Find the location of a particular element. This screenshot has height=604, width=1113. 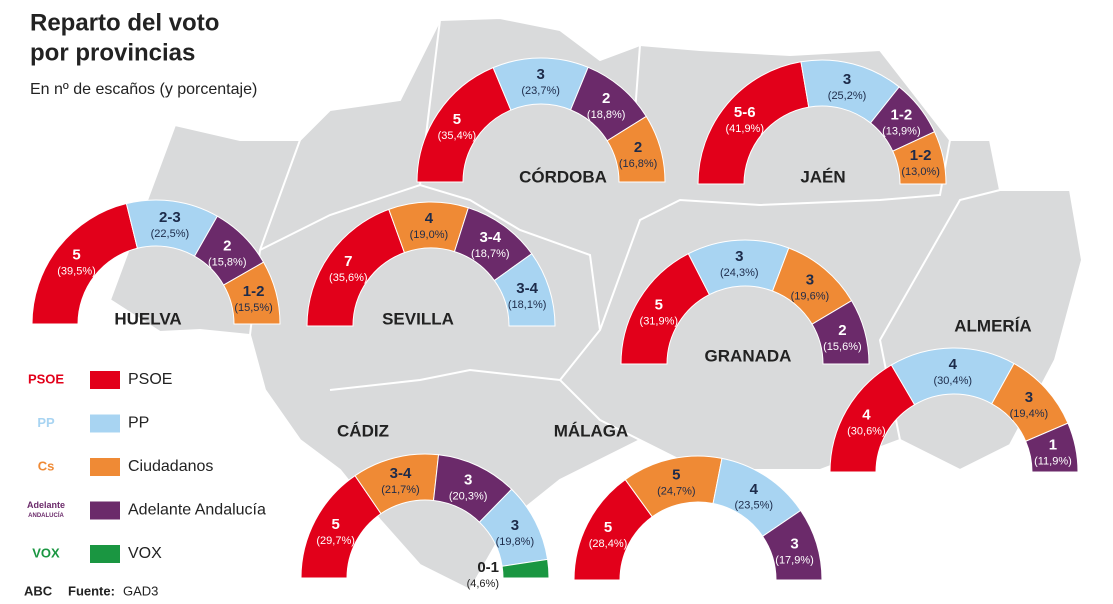

legend-label: Adelante Andalucía is located at coordinates (197, 510).